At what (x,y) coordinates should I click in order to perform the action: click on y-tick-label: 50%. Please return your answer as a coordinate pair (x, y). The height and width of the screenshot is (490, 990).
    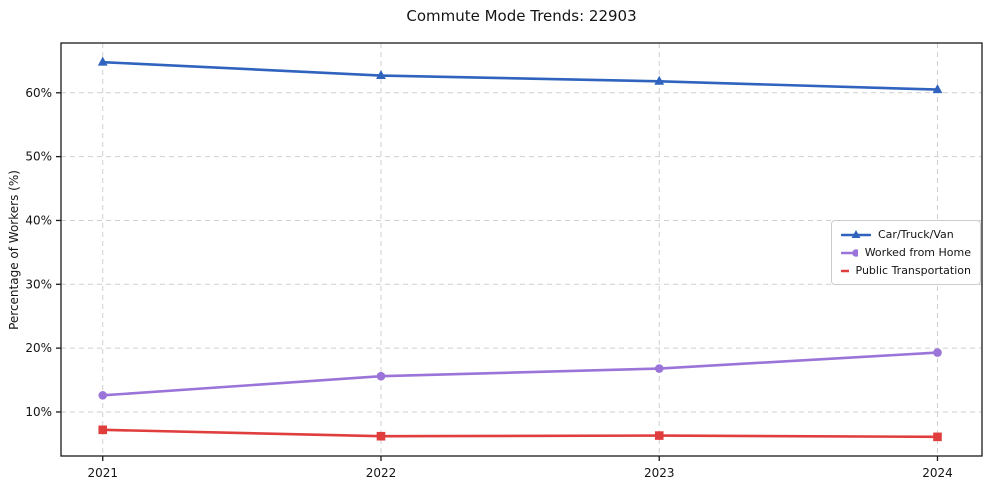
    Looking at the image, I should click on (38, 157).